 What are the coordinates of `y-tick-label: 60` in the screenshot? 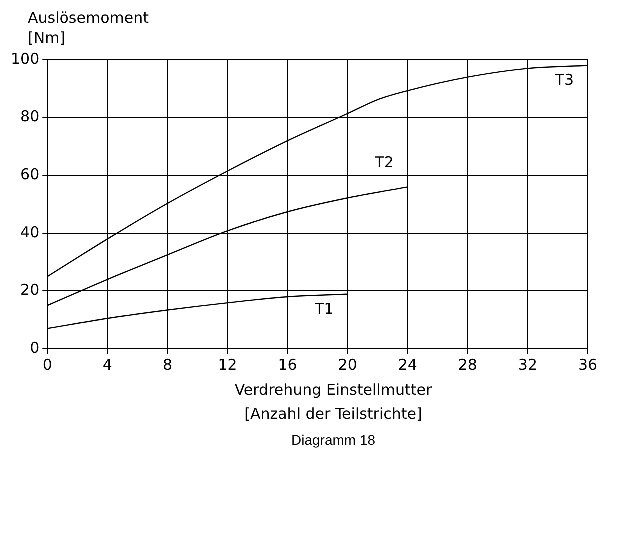 It's located at (30, 174).